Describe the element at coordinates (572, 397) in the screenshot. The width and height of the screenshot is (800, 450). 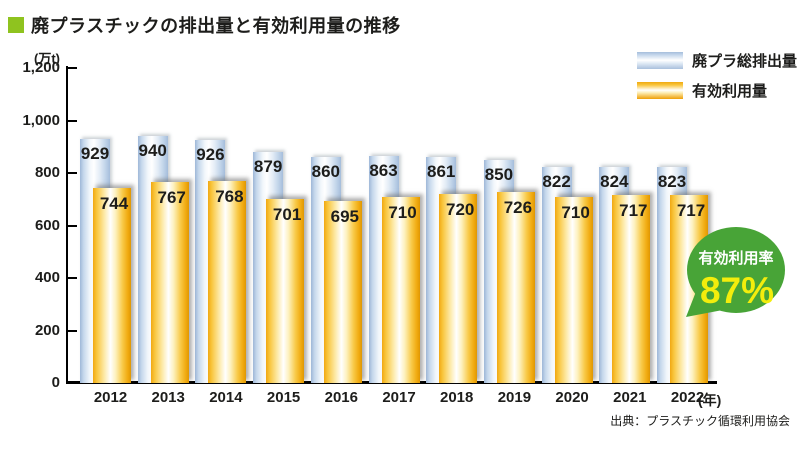
I see `x-tick-label-2020: 2020` at that location.